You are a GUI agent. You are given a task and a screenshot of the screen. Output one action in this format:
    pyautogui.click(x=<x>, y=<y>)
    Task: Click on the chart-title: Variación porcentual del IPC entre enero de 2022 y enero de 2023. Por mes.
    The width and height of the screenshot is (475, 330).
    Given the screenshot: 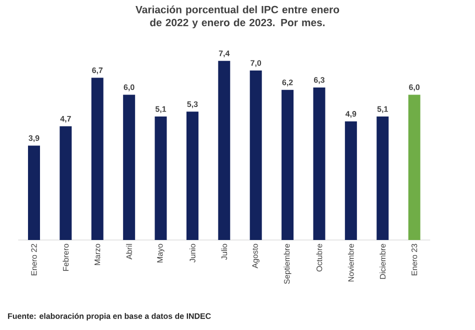 What is the action you would take?
    pyautogui.click(x=238, y=17)
    